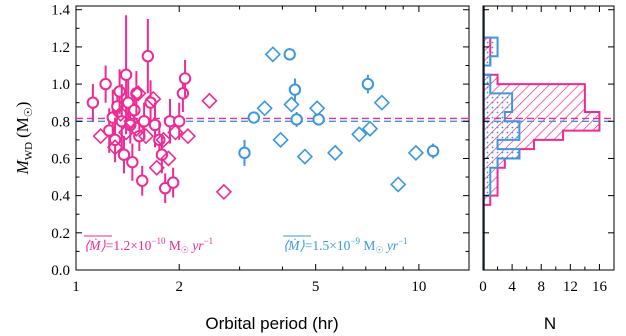 This screenshot has height=336, width=626. Describe the element at coordinates (541, 287) in the screenshot. I see `histogram-x-tick-label: 8` at that location.